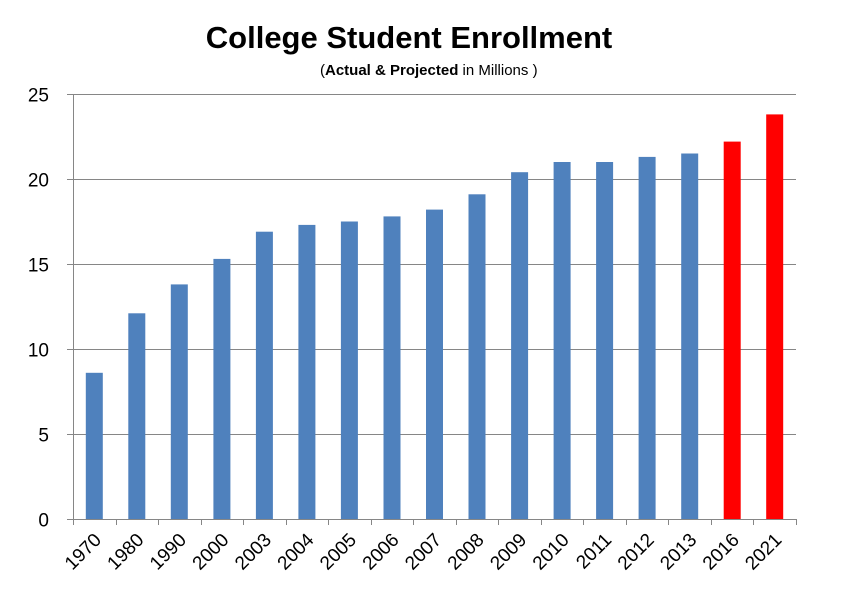  What do you see at coordinates (434, 364) in the screenshot?
I see `bar-2007` at bounding box center [434, 364].